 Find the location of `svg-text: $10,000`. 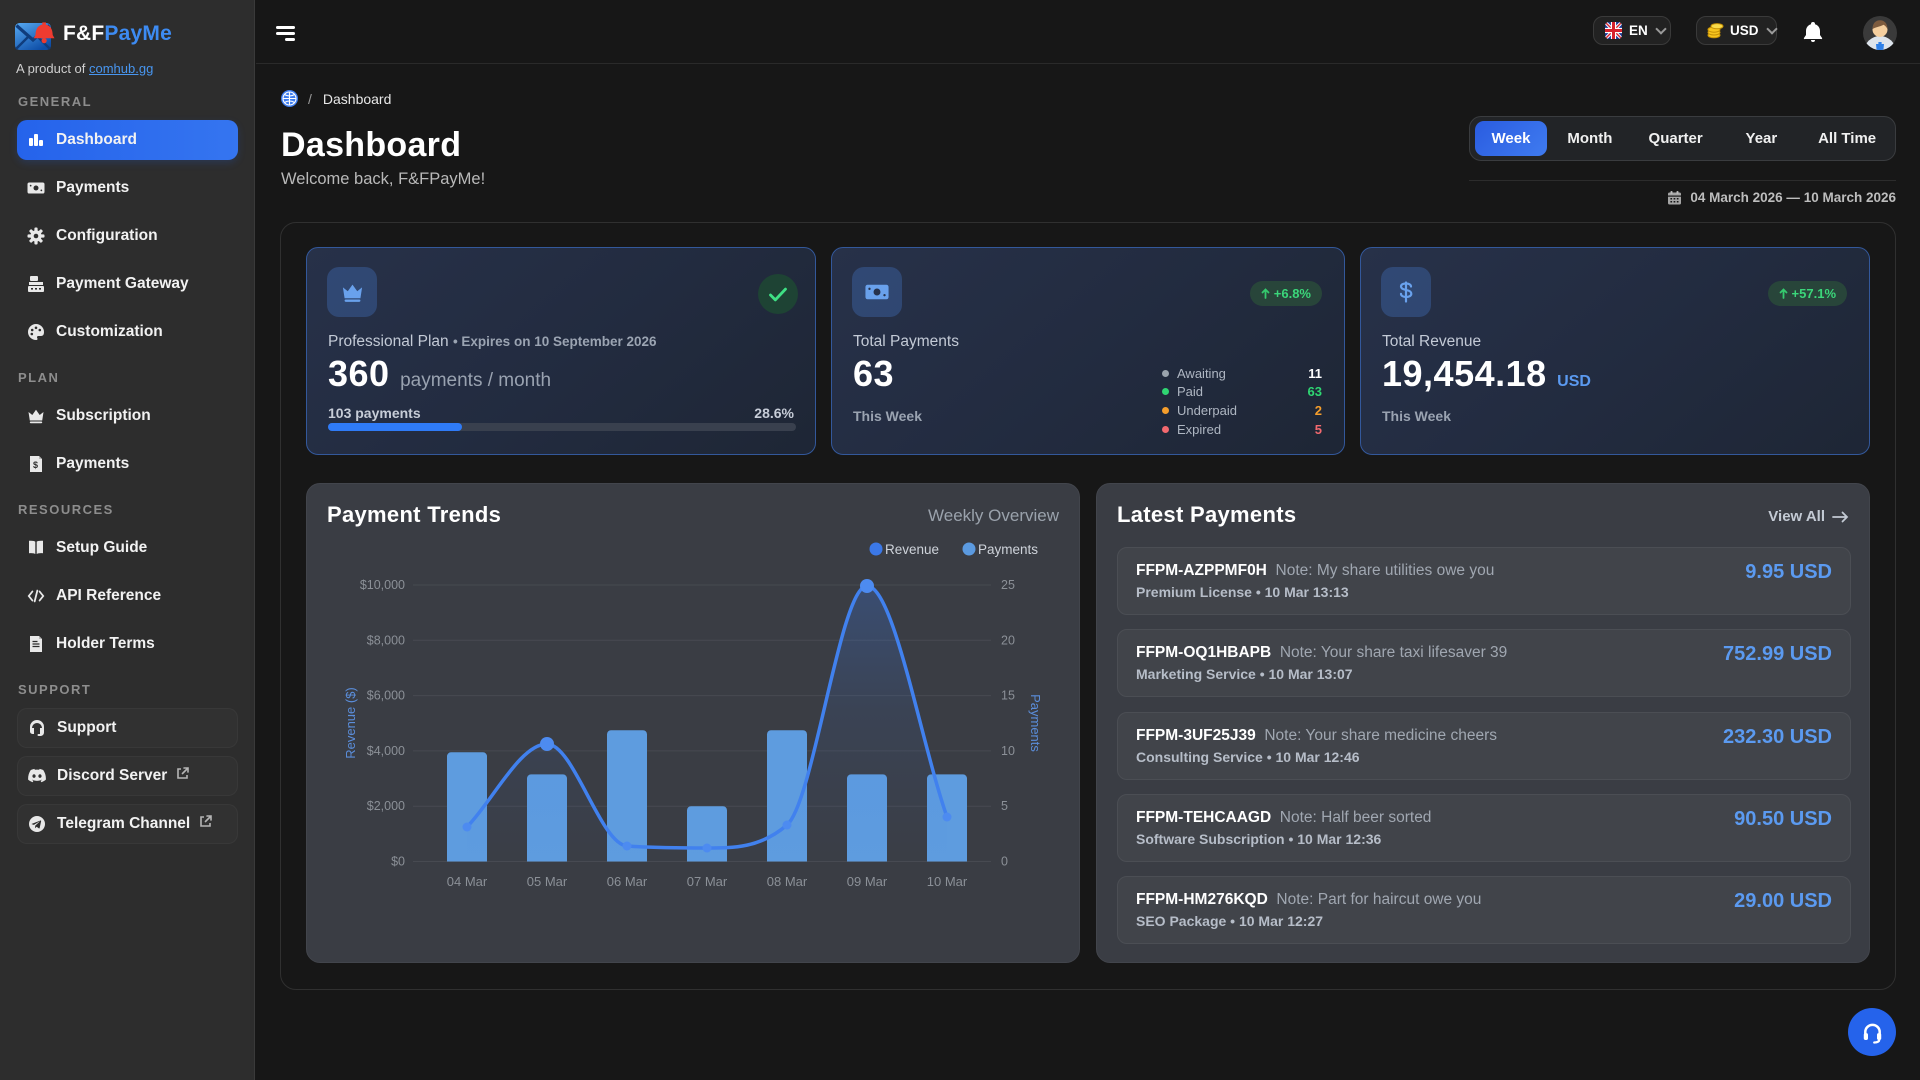

svg-text: $10,000 is located at coordinates (382, 585).